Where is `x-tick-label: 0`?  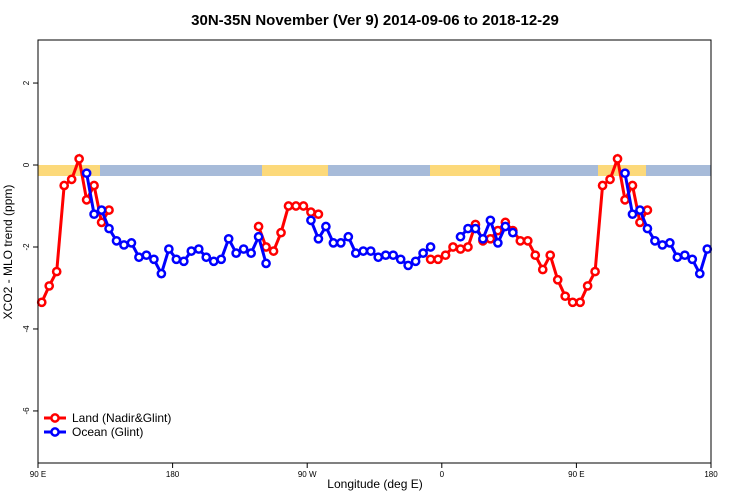
x-tick-label: 0 is located at coordinates (442, 474).